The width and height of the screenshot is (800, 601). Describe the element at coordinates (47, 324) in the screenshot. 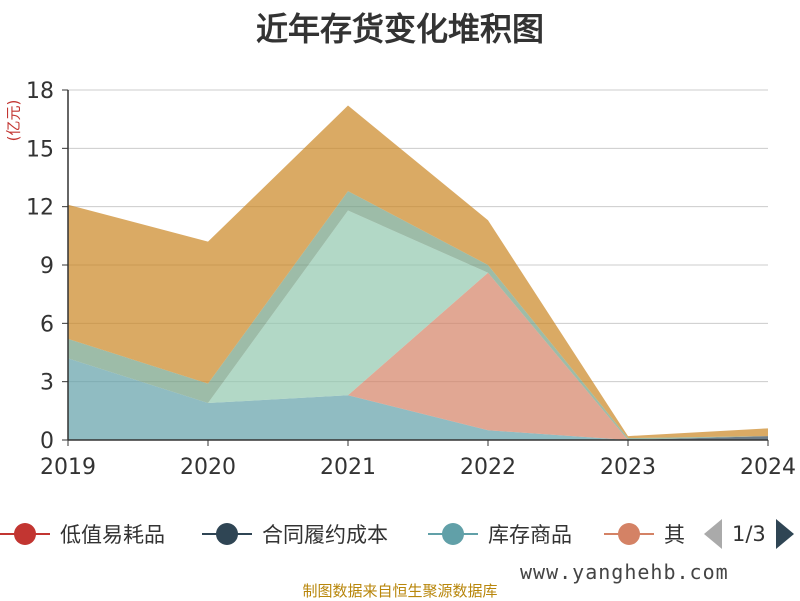

I see `y-tick-label: 6` at that location.